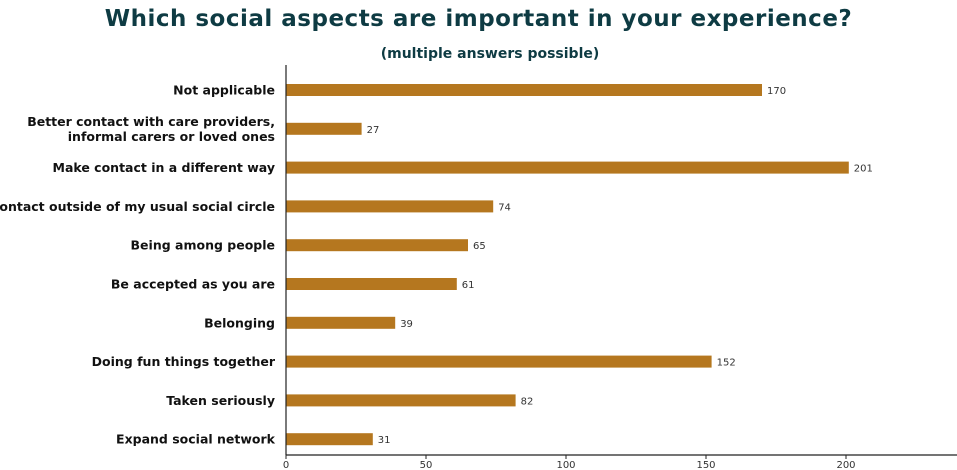 This screenshot has height=470, width=957. What do you see at coordinates (151, 121) in the screenshot?
I see `category-label: Better contact with care providers,` at bounding box center [151, 121].